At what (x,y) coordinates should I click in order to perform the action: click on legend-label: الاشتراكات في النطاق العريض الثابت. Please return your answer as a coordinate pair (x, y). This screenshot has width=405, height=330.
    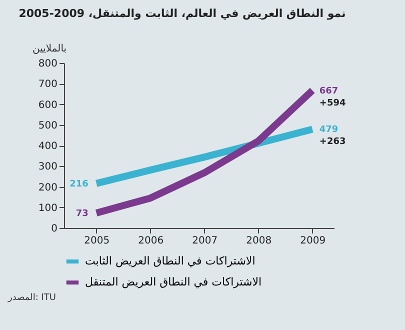
    Looking at the image, I should click on (170, 261).